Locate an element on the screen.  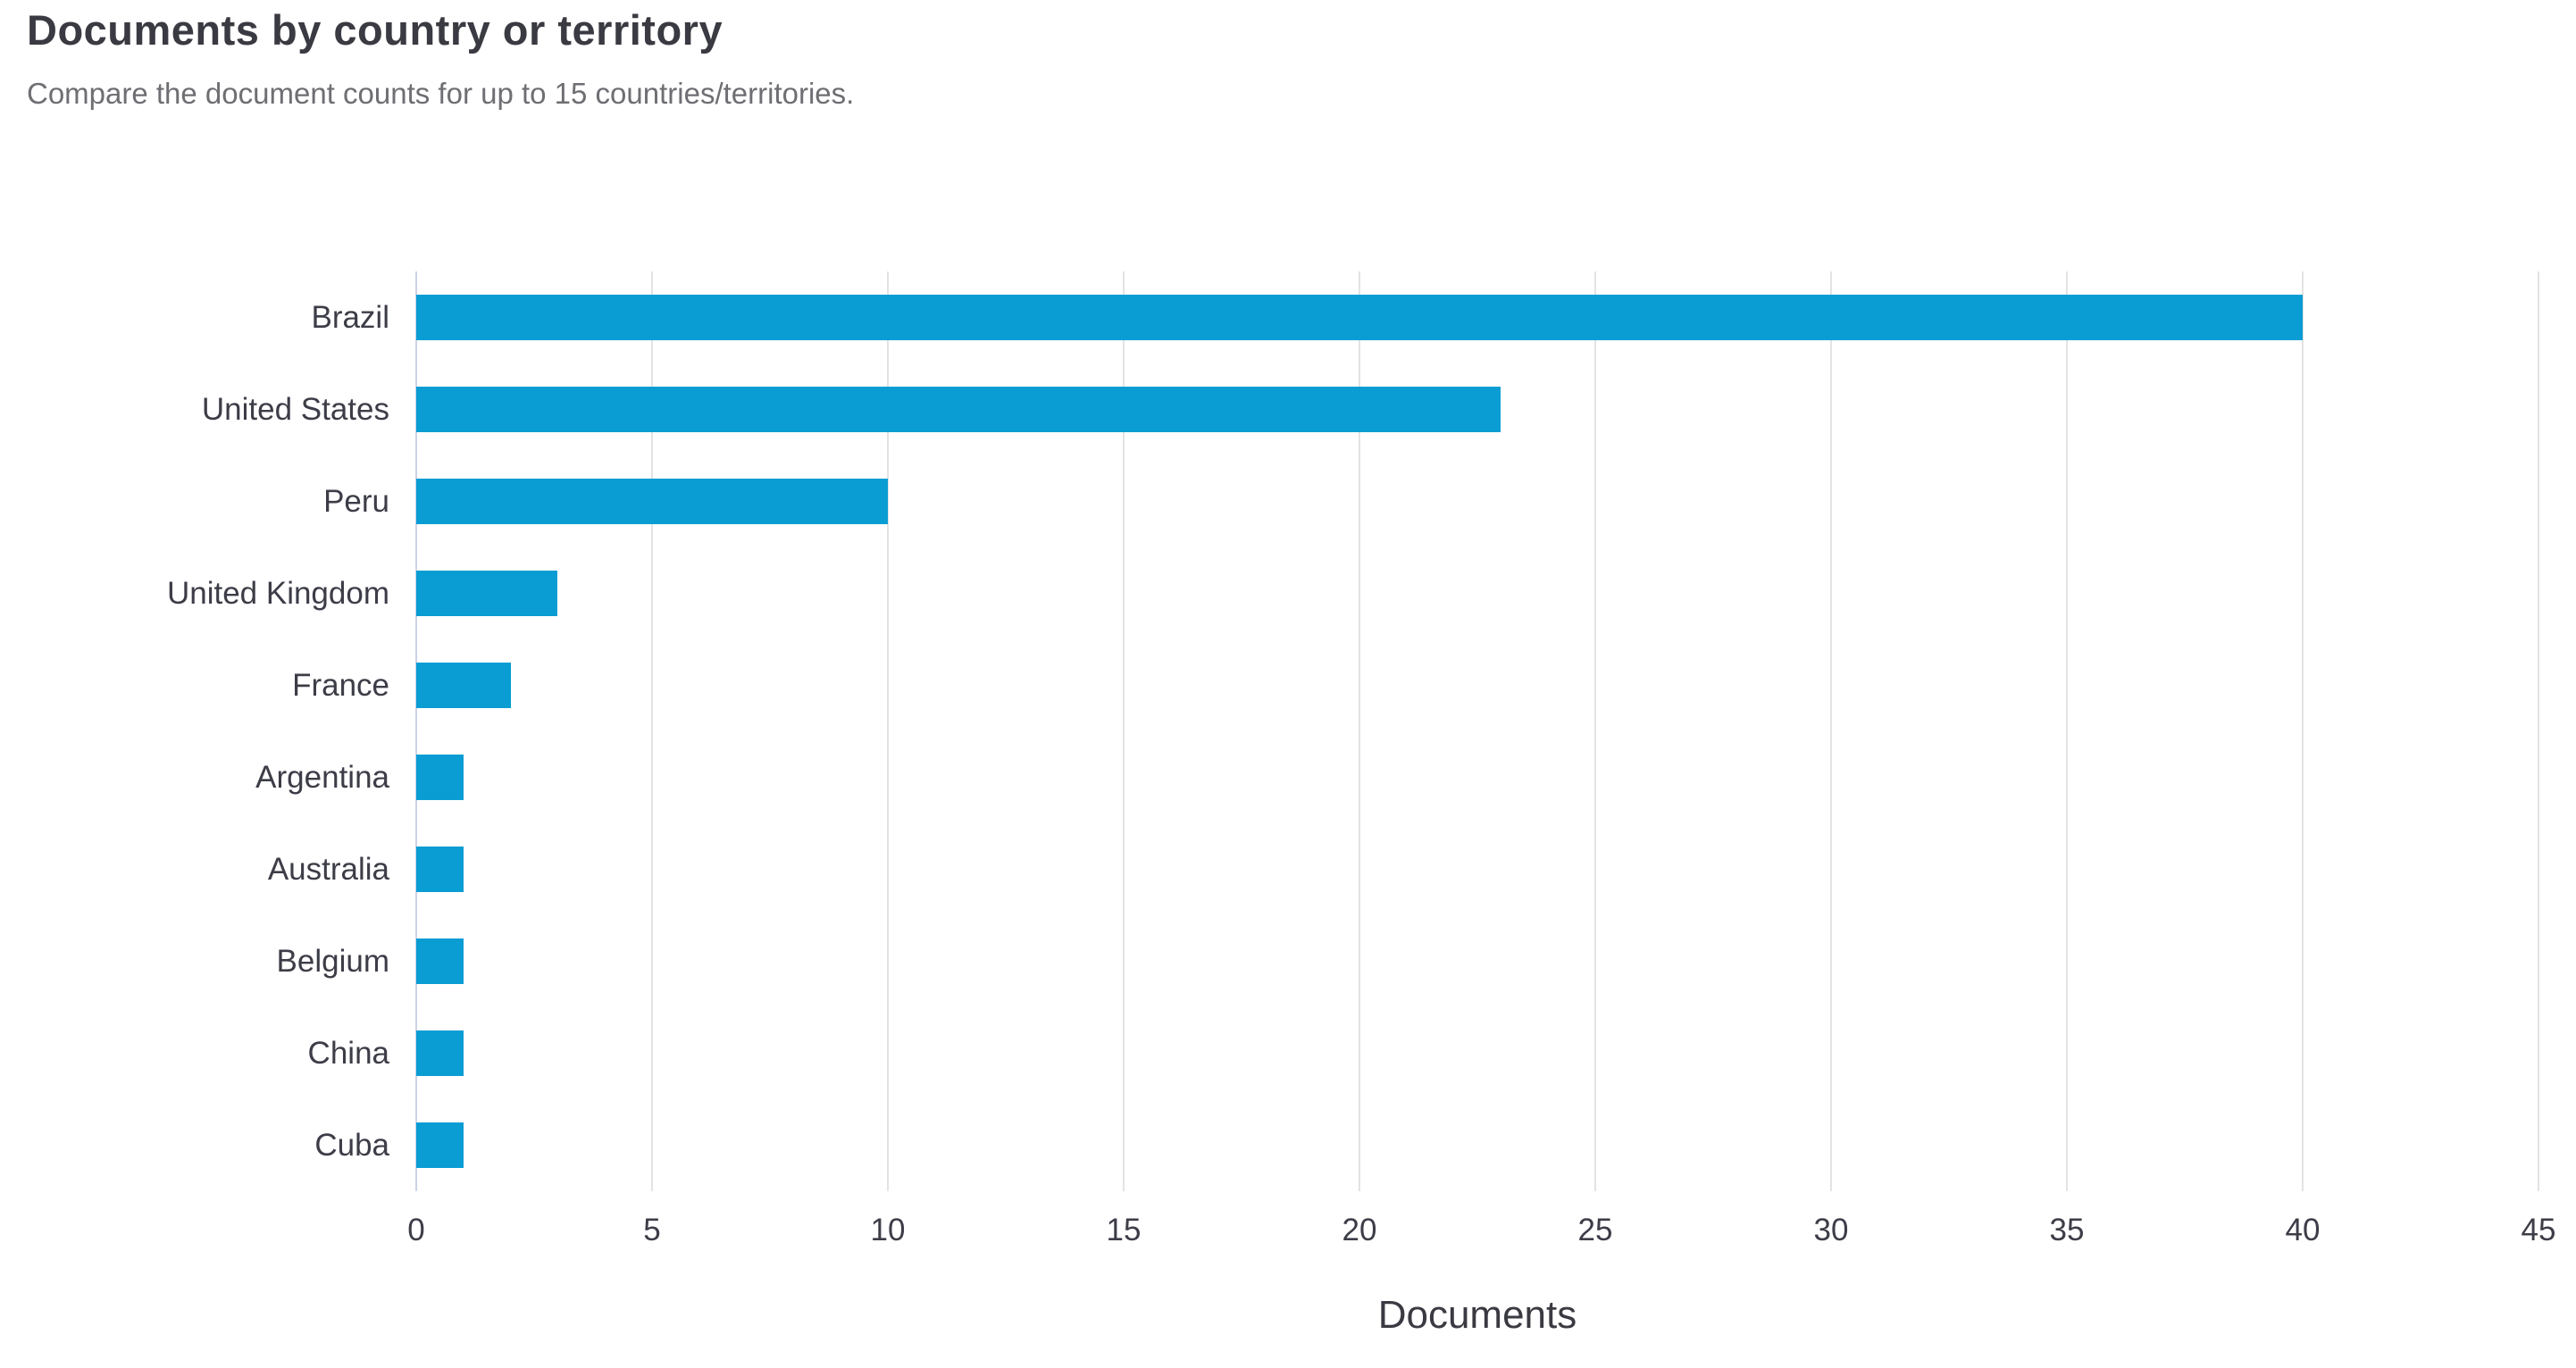
bar-row-belgium is located at coordinates (1477, 961).